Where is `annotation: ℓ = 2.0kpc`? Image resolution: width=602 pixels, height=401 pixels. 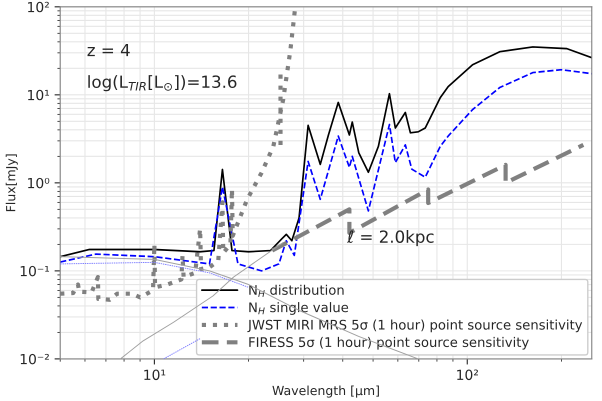
annotation: ℓ = 2.0kpc is located at coordinates (390, 238).